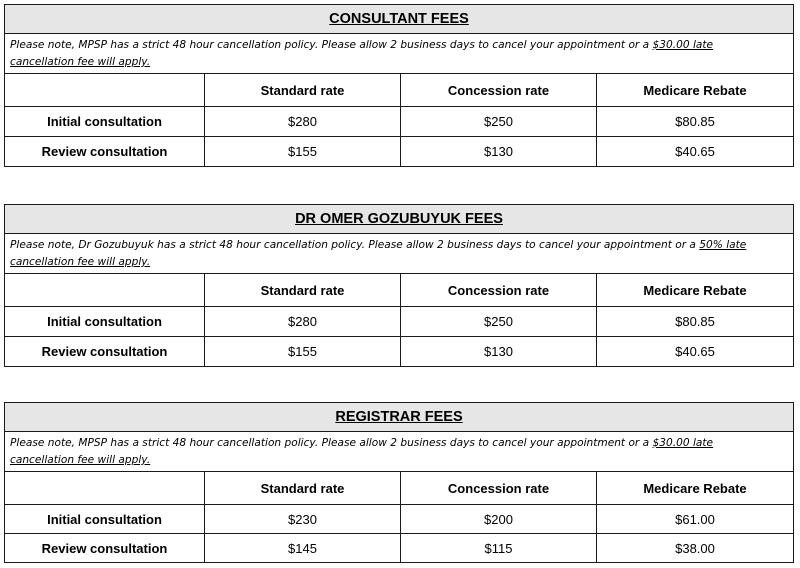 Image resolution: width=800 pixels, height=568 pixels. I want to click on table-row: Initial consultation $230 $200 $61.00, so click(399, 518).